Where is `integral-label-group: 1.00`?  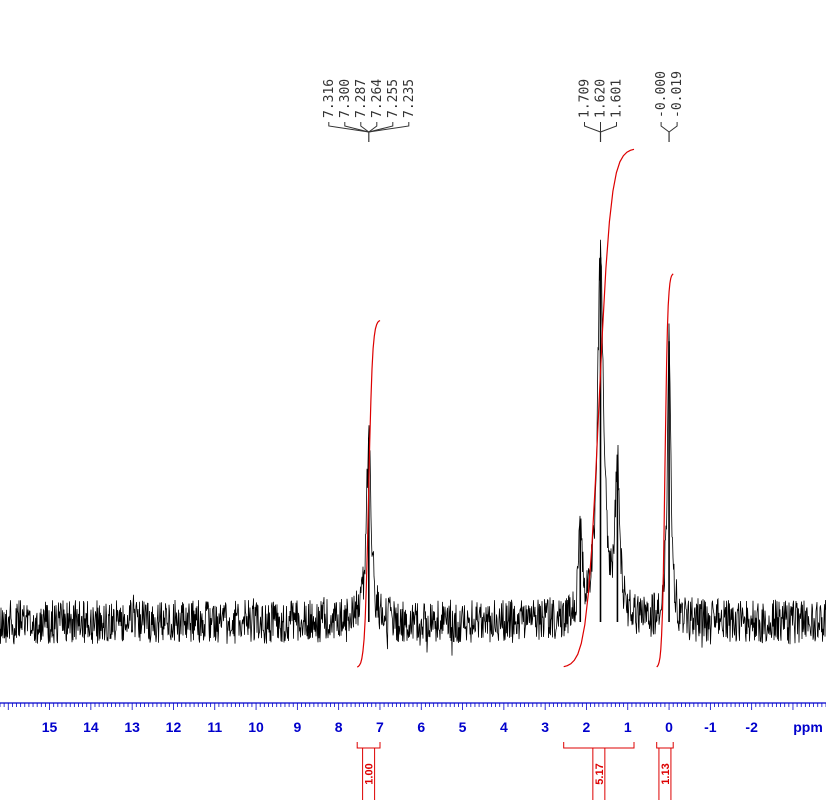 integral-label-group: 1.00 is located at coordinates (368, 771).